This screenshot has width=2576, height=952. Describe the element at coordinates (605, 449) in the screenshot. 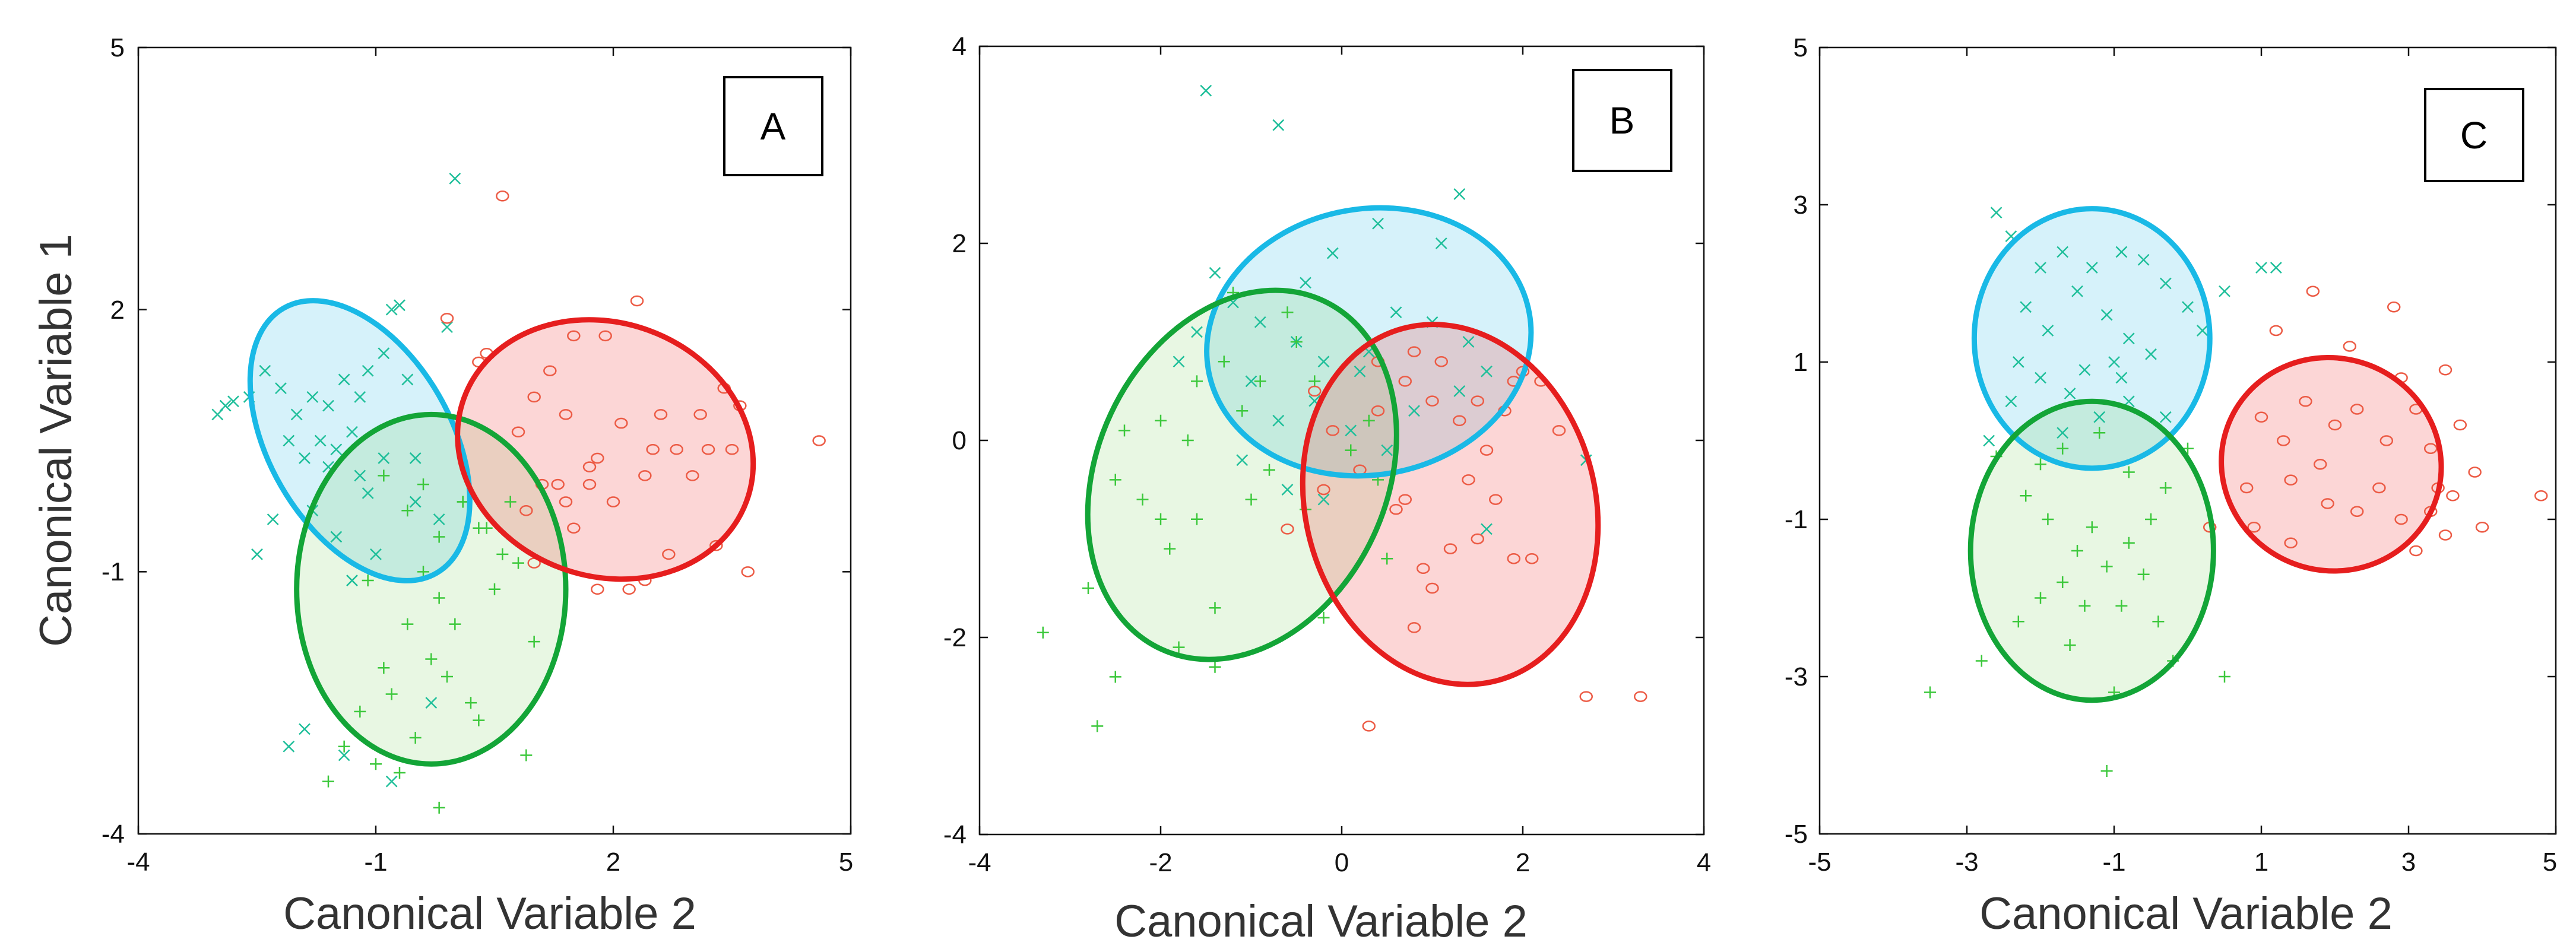

I see `panel-a-ellipse-fill-red` at that location.